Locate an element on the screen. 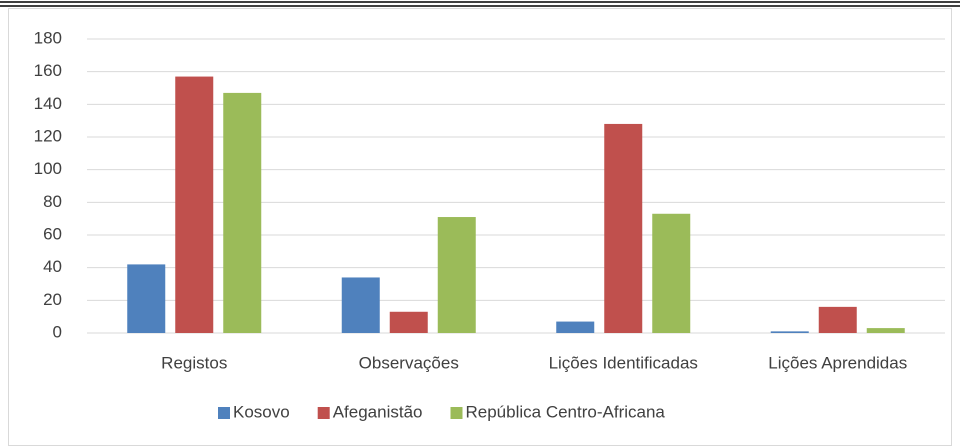 Image resolution: width=960 pixels, height=447 pixels. y-tick-label: 0 is located at coordinates (57, 331).